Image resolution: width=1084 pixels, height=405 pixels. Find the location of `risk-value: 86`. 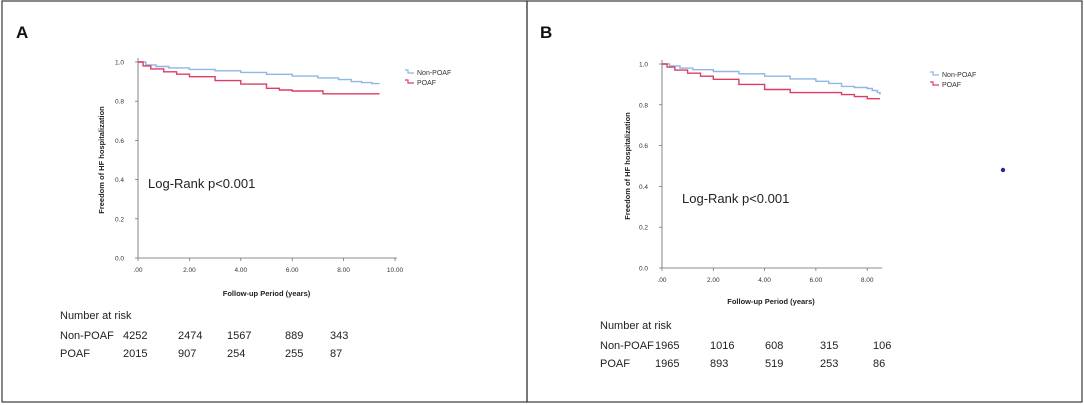

risk-value: 86 is located at coordinates (879, 364).